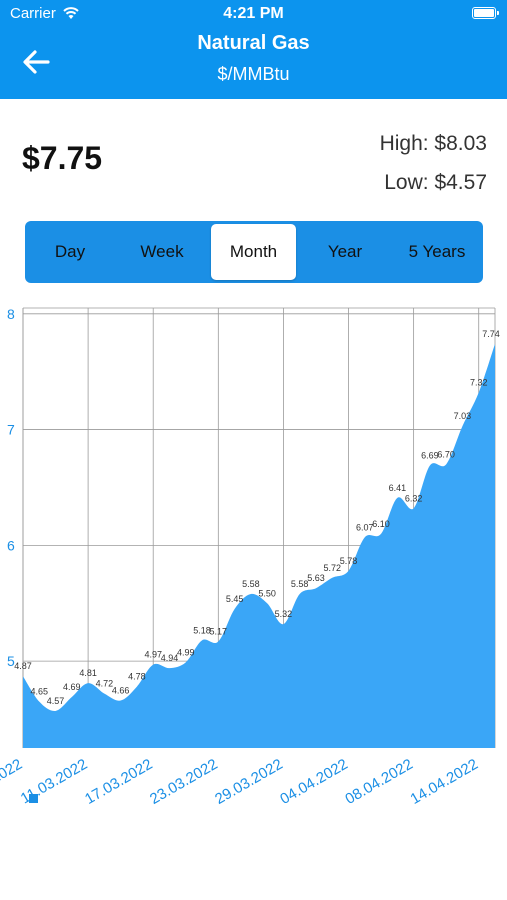  What do you see at coordinates (398, 488) in the screenshot?
I see `data-point-label: 6.41` at bounding box center [398, 488].